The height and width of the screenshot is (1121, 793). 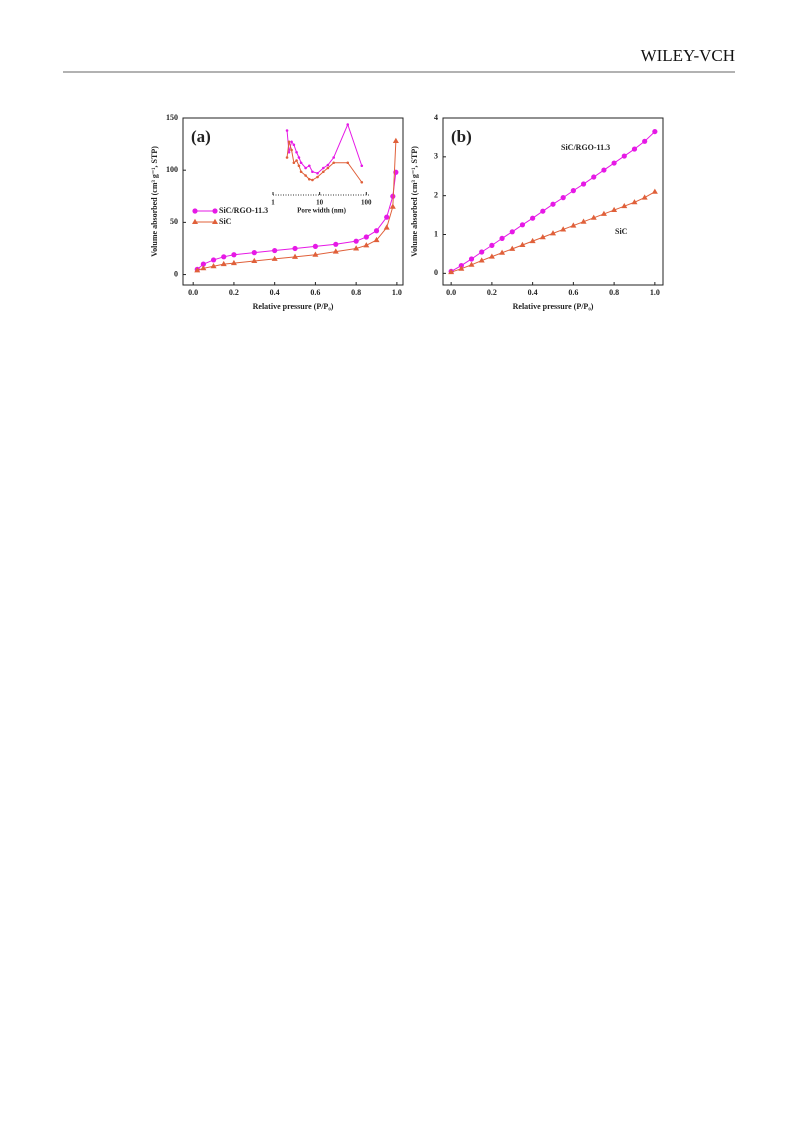 What do you see at coordinates (320, 203) in the screenshot?
I see `x-tick-label: 10` at bounding box center [320, 203].